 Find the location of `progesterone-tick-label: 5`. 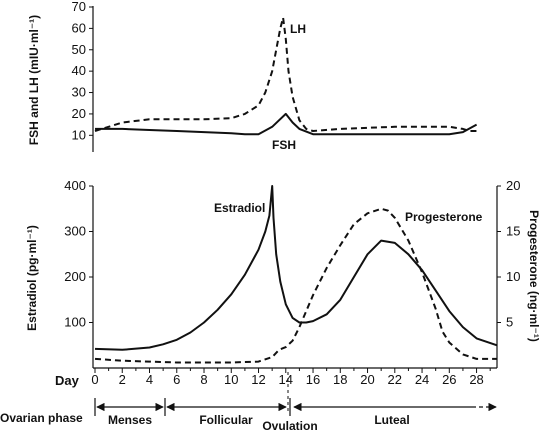

progesterone-tick-label: 5 is located at coordinates (509, 322).